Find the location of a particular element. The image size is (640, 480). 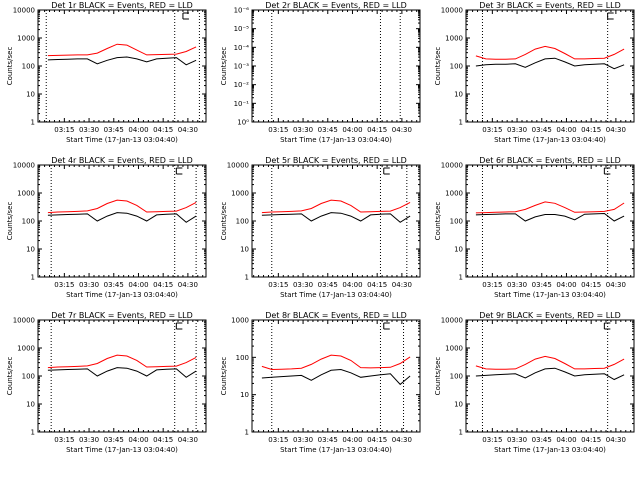

y-tick-label: 10⁻³ is located at coordinates (242, 67).